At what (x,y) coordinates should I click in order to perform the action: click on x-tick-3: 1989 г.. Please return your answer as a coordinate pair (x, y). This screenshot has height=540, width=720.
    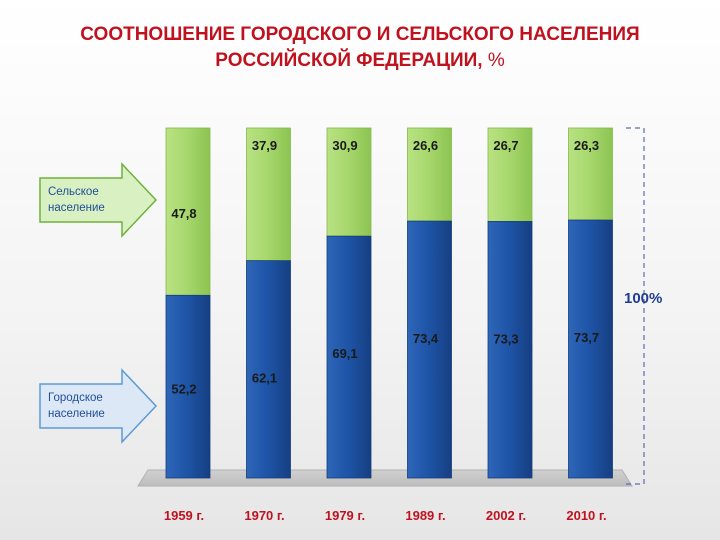
    Looking at the image, I should click on (425, 515).